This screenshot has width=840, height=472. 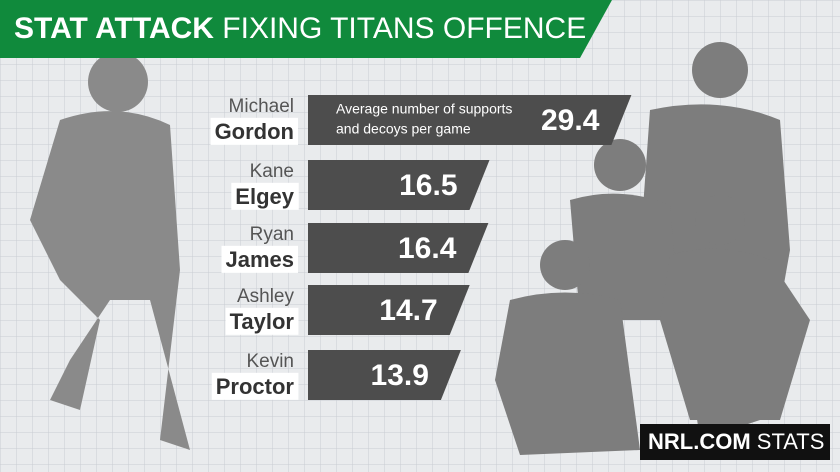 What do you see at coordinates (570, 120) in the screenshot?
I see `value-label: 29.4` at bounding box center [570, 120].